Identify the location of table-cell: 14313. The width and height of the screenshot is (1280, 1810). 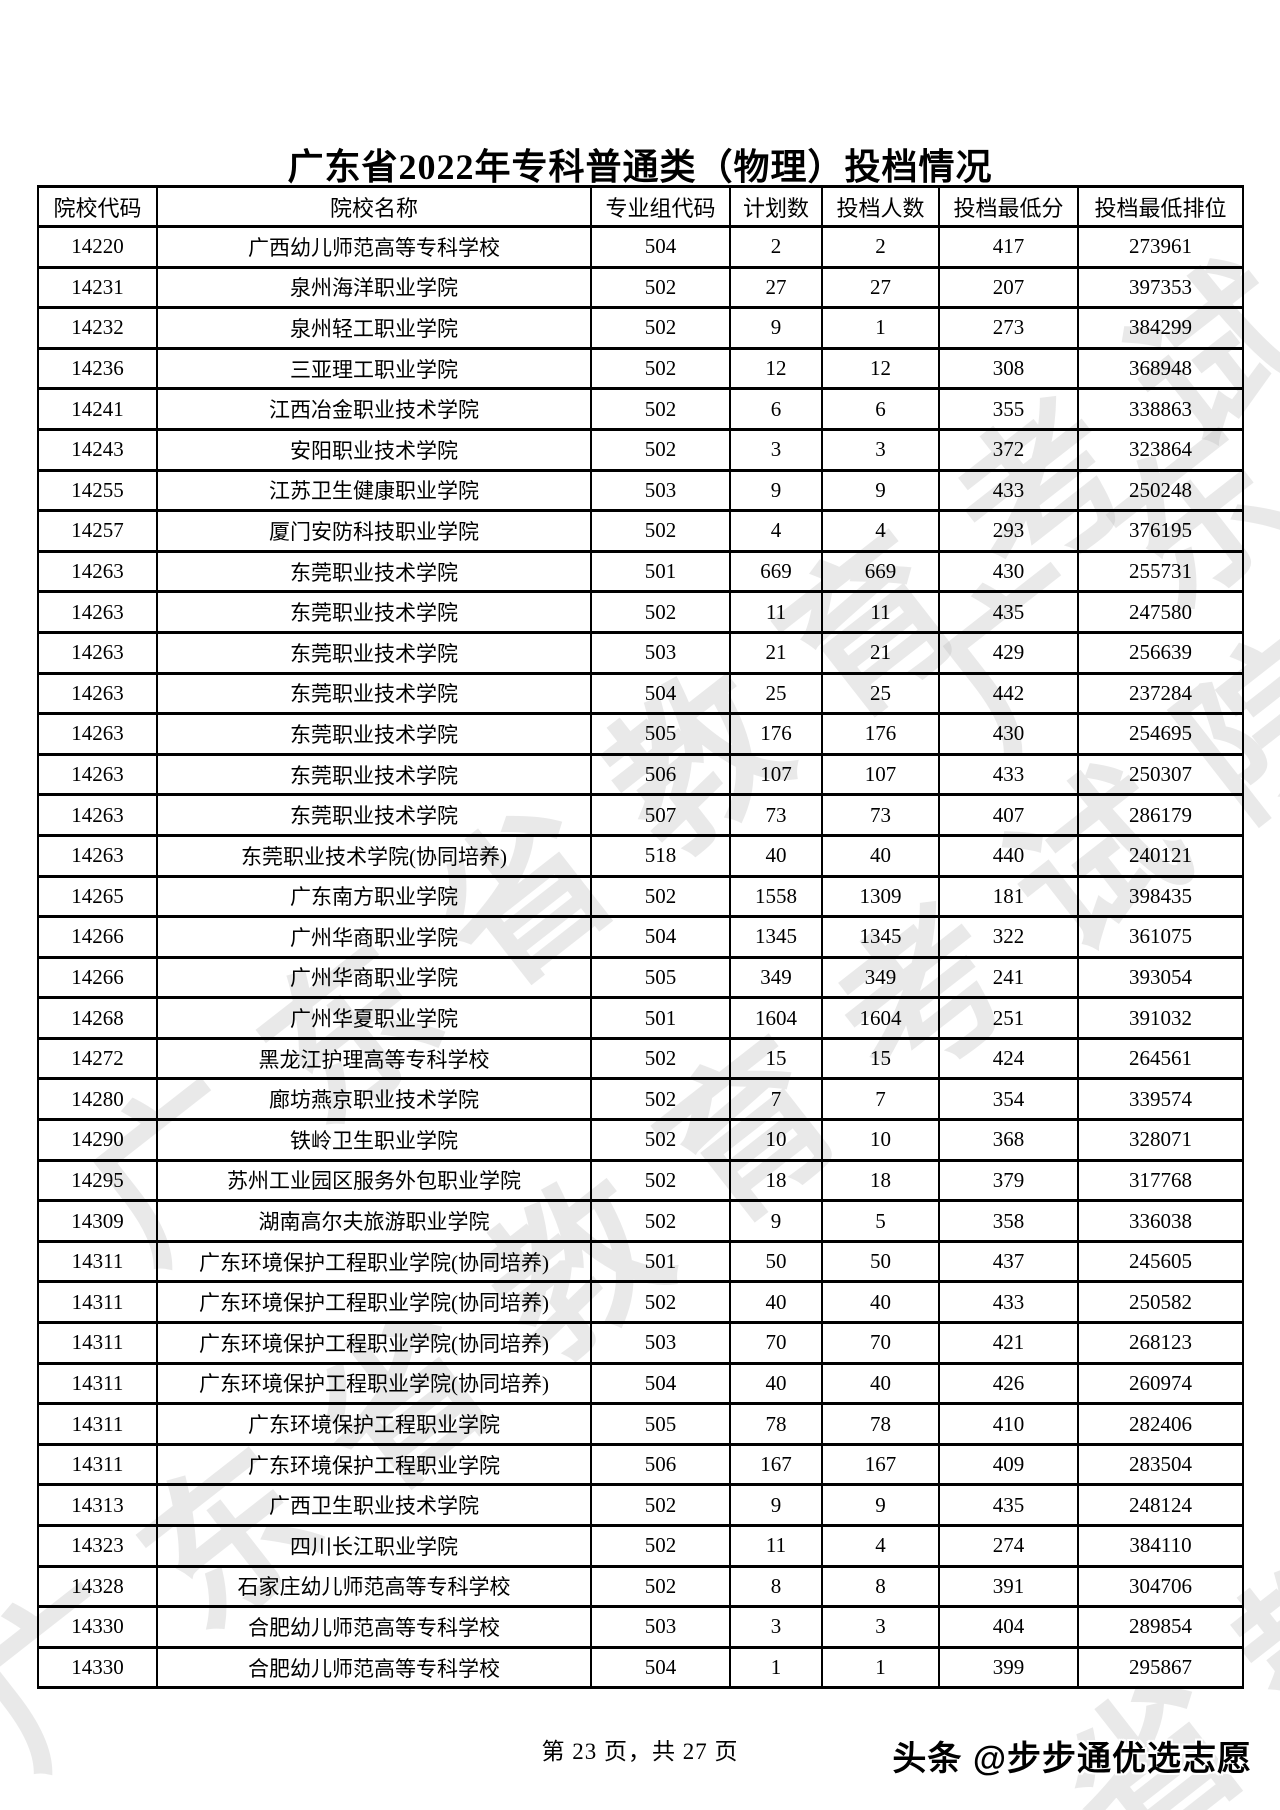
(97, 1505).